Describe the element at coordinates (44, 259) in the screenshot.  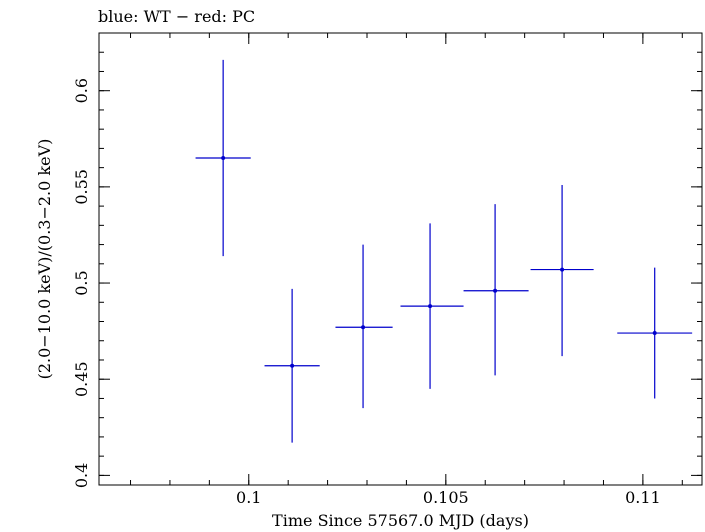
I see `y-axis-label: (2.0−10.0 keV)/(0.3−2.0 keV)` at that location.